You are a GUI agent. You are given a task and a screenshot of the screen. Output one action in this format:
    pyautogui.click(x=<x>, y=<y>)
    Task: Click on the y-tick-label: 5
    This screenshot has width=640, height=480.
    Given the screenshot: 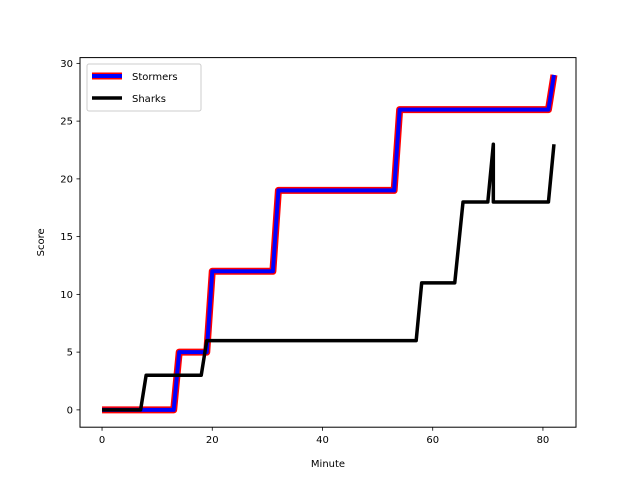 What is the action you would take?
    pyautogui.click(x=70, y=353)
    